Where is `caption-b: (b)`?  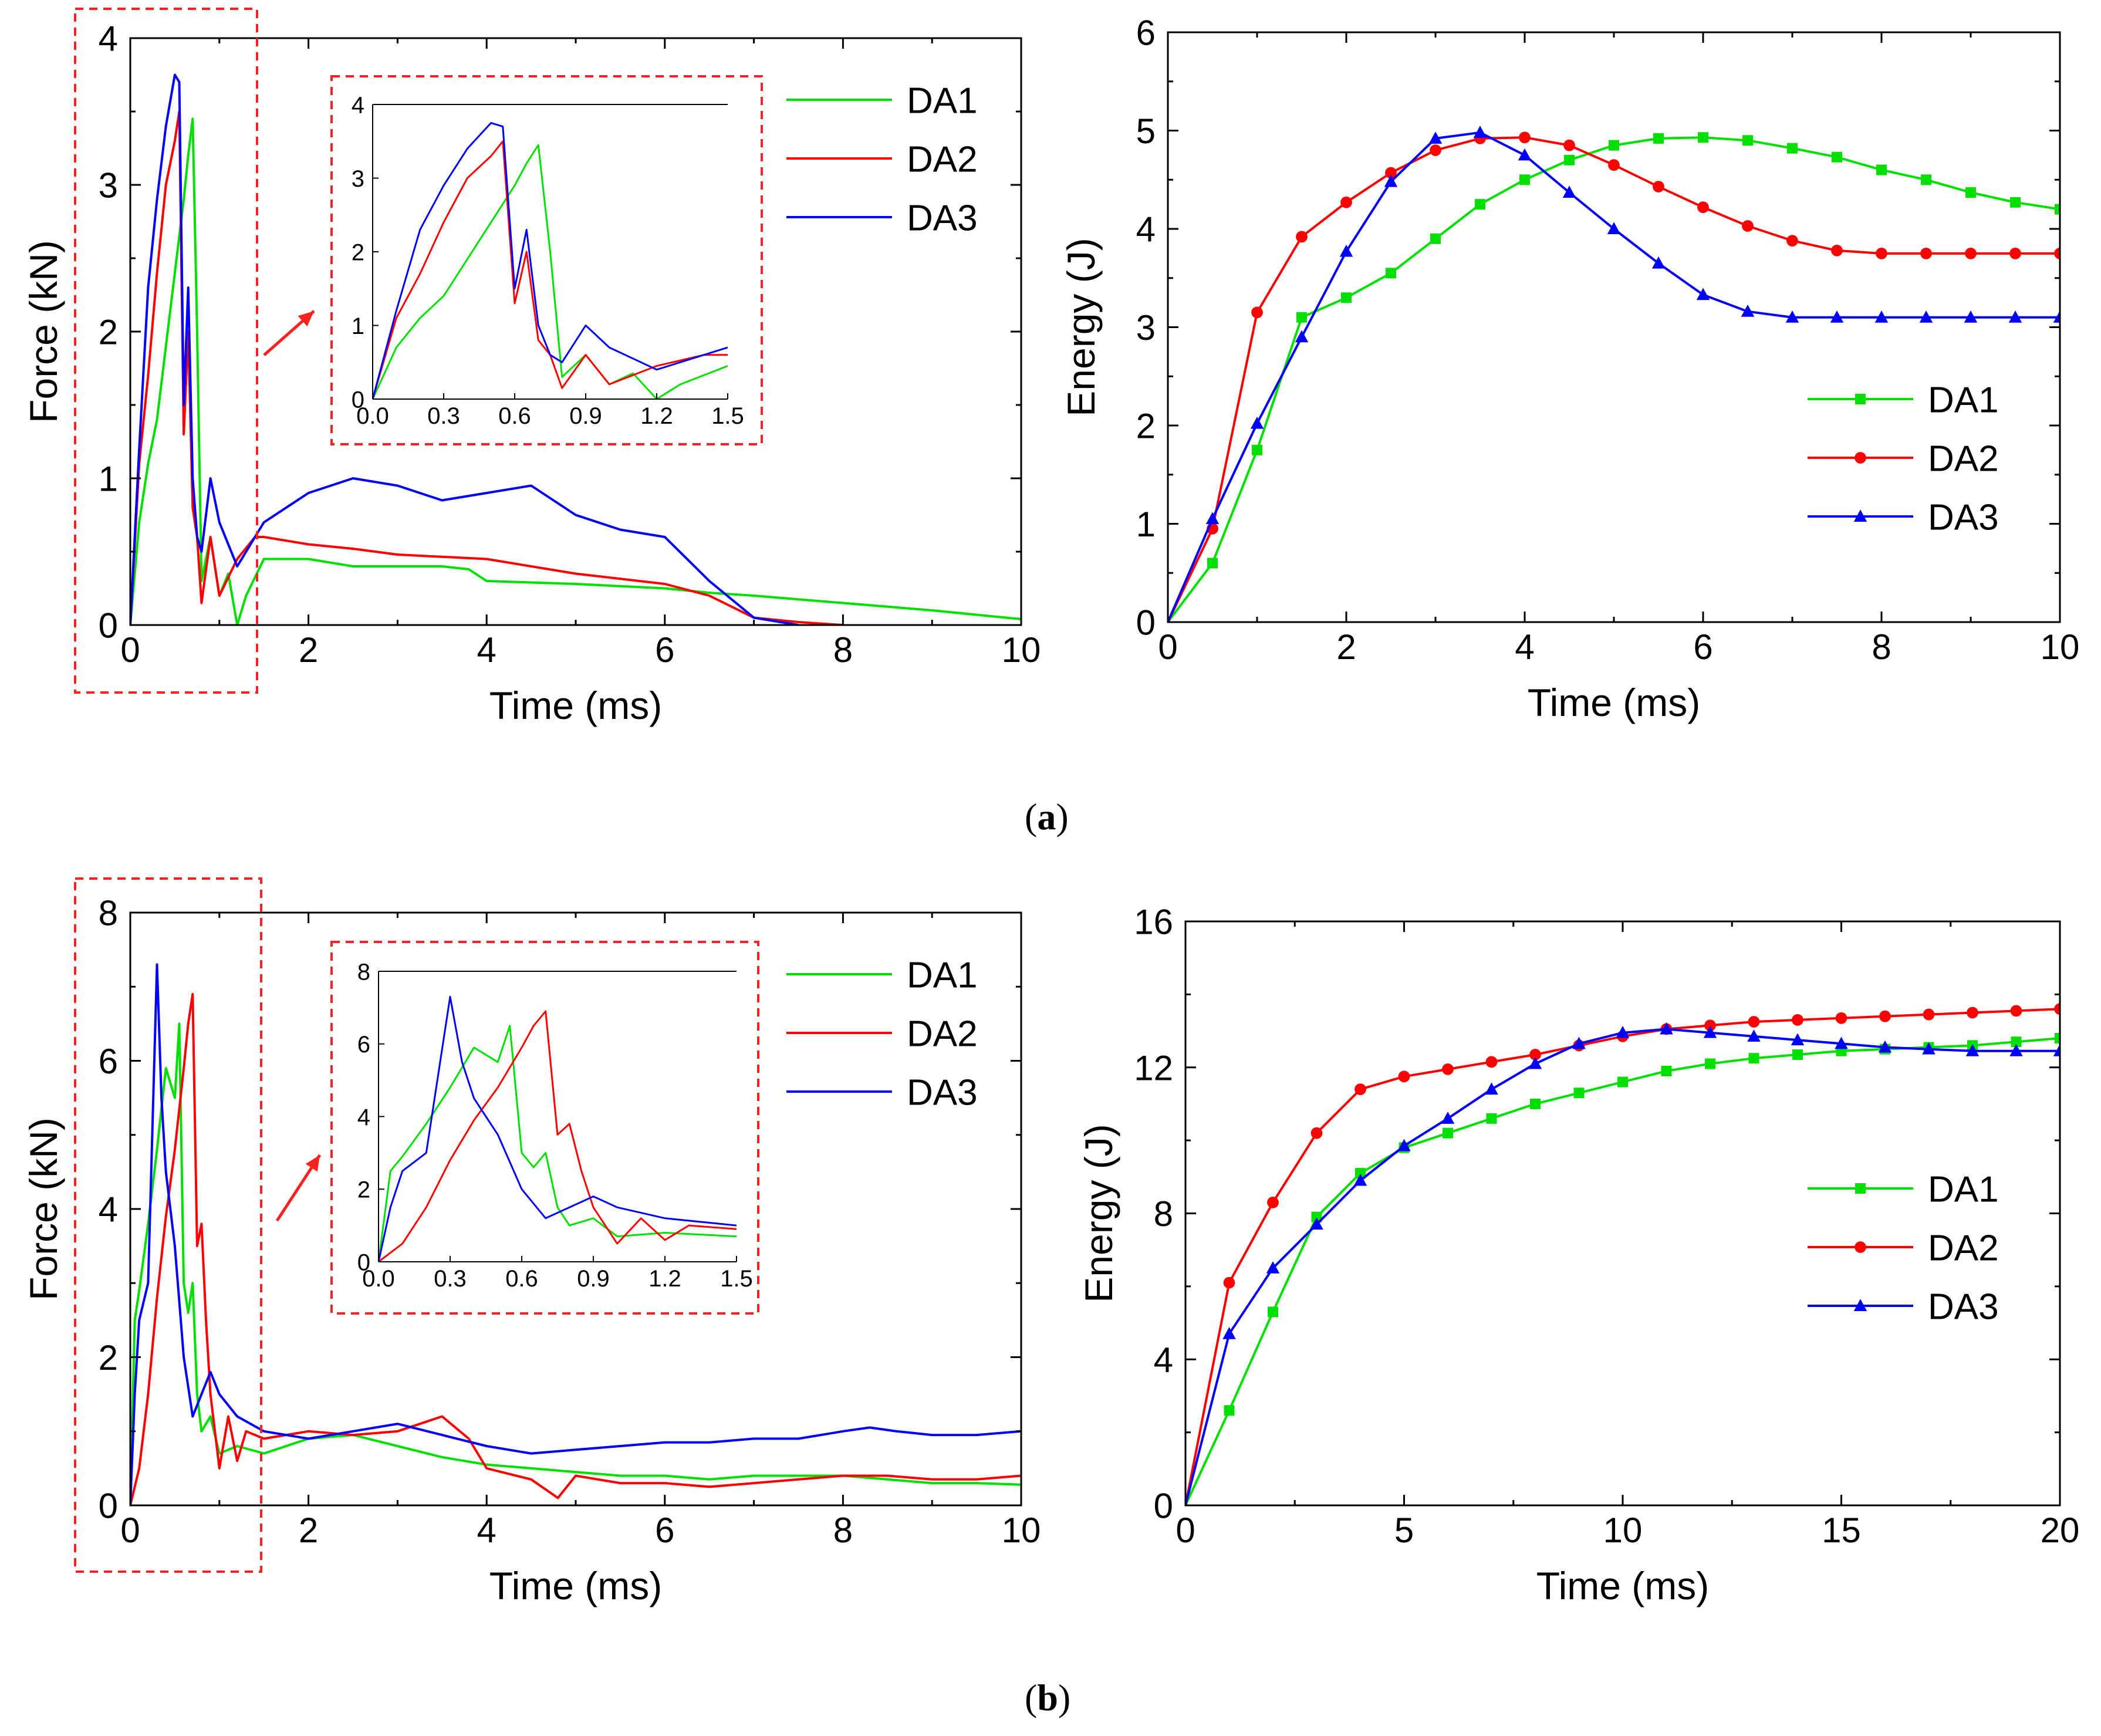 caption-b: (b) is located at coordinates (1048, 1697).